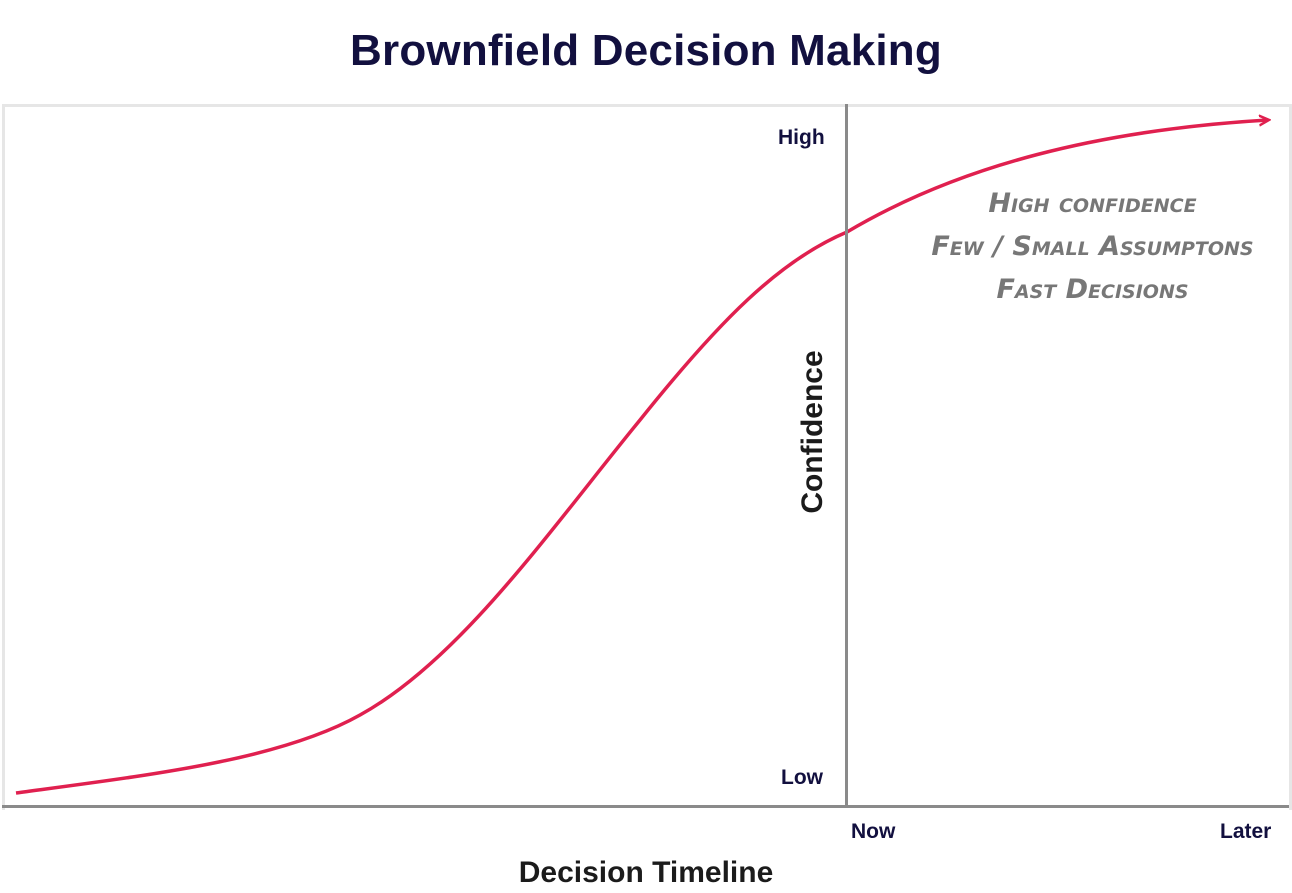 Image resolution: width=1292 pixels, height=893 pixels. I want to click on x-axis-now-label: Now, so click(873, 831).